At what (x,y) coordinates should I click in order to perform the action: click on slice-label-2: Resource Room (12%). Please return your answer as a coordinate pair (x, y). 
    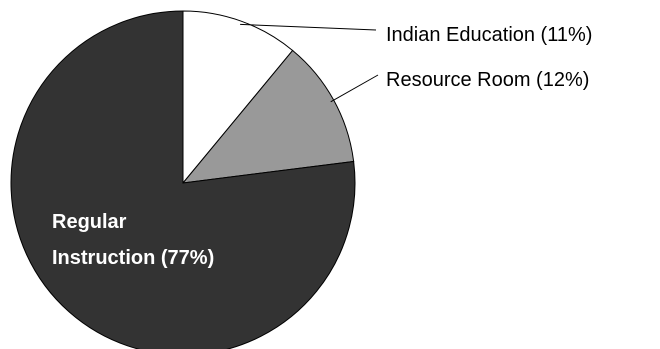
    Looking at the image, I should click on (487, 80).